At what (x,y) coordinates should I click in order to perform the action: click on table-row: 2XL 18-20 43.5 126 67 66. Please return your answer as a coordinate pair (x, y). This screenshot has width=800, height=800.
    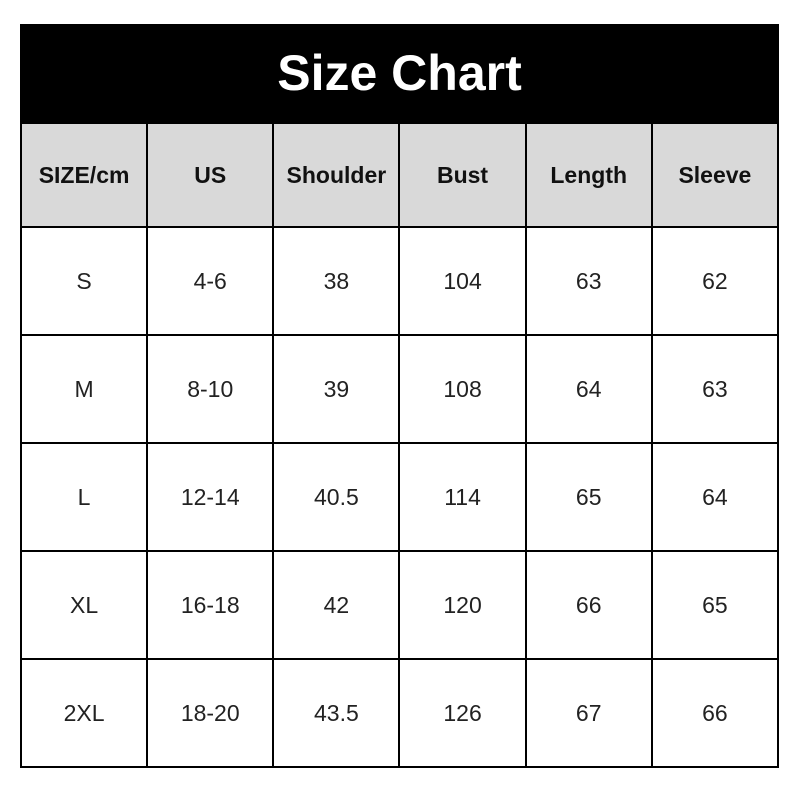
    Looking at the image, I should click on (399, 713).